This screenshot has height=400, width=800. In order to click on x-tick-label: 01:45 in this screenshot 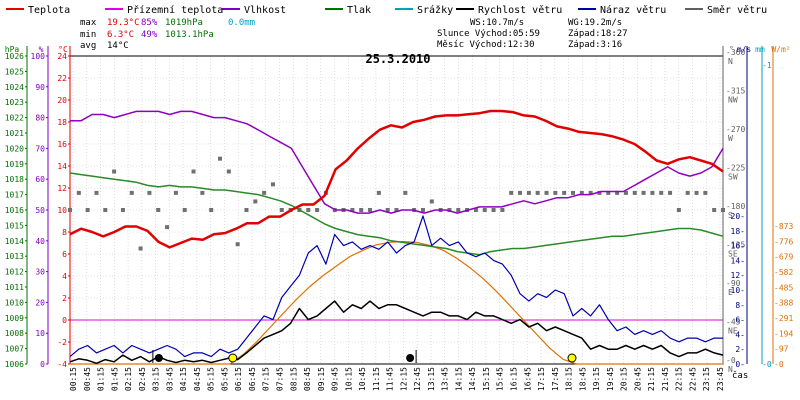, I will do `click(114, 379)`.